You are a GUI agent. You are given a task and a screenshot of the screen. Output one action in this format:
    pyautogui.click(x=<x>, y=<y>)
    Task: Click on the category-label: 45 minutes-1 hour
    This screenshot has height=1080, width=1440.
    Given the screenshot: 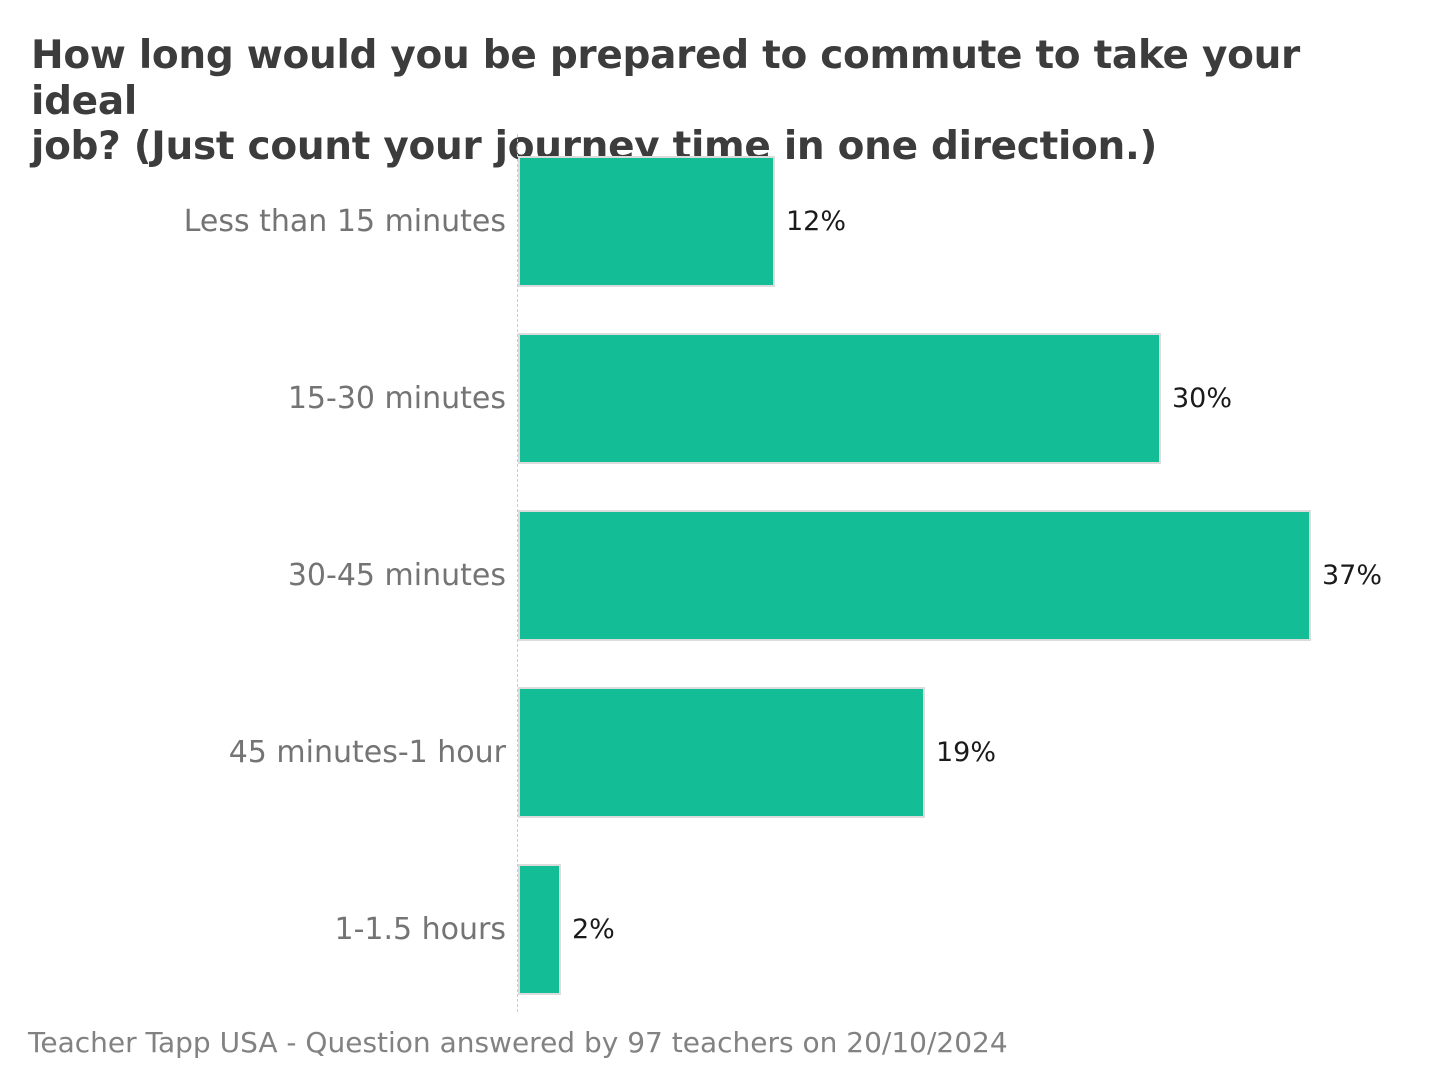 What is the action you would take?
    pyautogui.click(x=367, y=752)
    